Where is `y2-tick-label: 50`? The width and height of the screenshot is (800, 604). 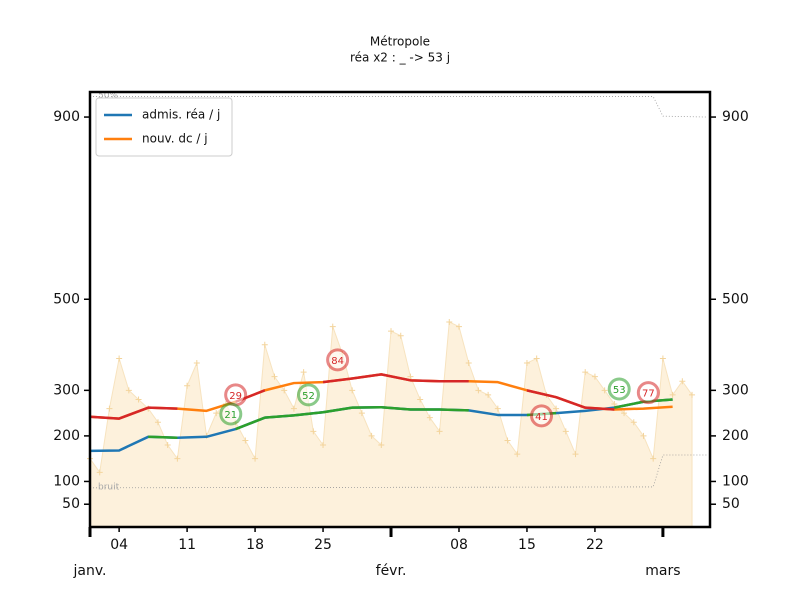 y2-tick-label: 50 is located at coordinates (731, 504).